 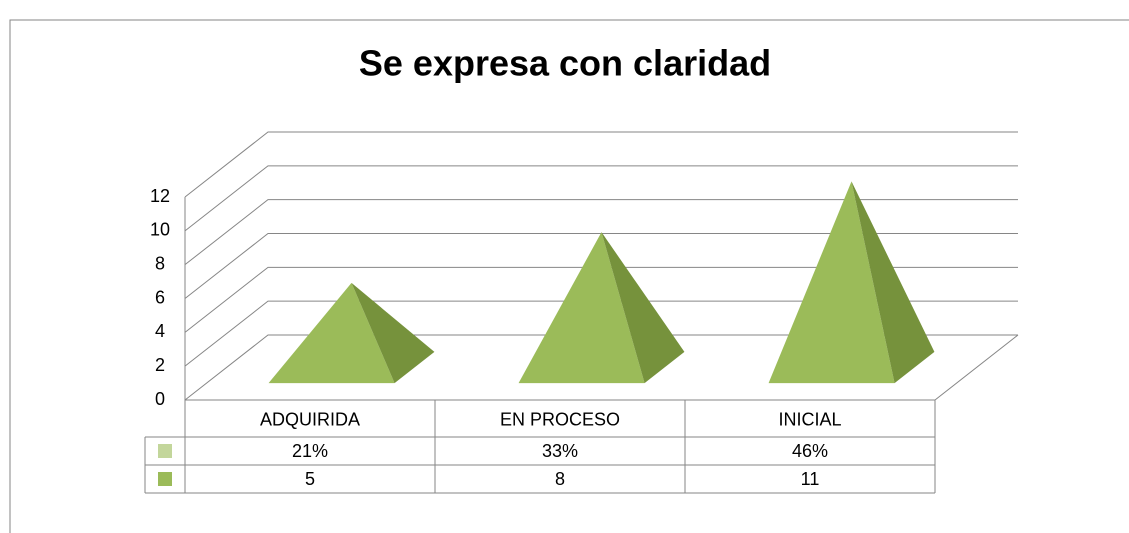 I want to click on x-tick-label: INICIAL, so click(x=809, y=419).